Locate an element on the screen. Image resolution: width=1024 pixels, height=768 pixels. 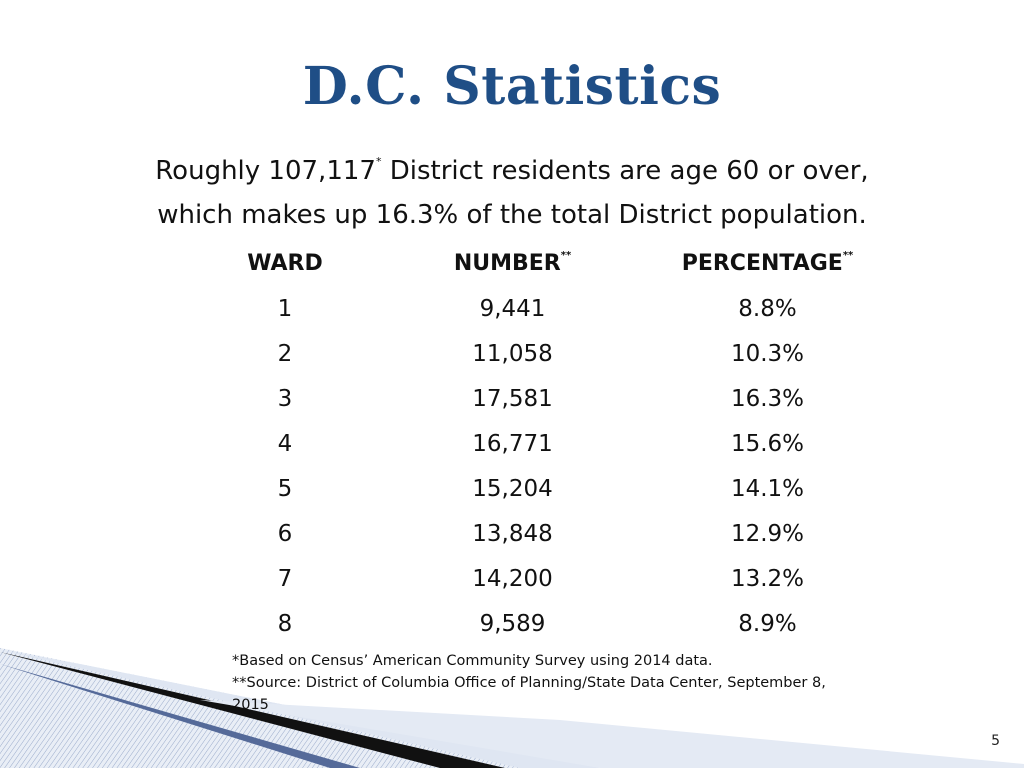
percentage-cell: 13.2% is located at coordinates (767, 578).